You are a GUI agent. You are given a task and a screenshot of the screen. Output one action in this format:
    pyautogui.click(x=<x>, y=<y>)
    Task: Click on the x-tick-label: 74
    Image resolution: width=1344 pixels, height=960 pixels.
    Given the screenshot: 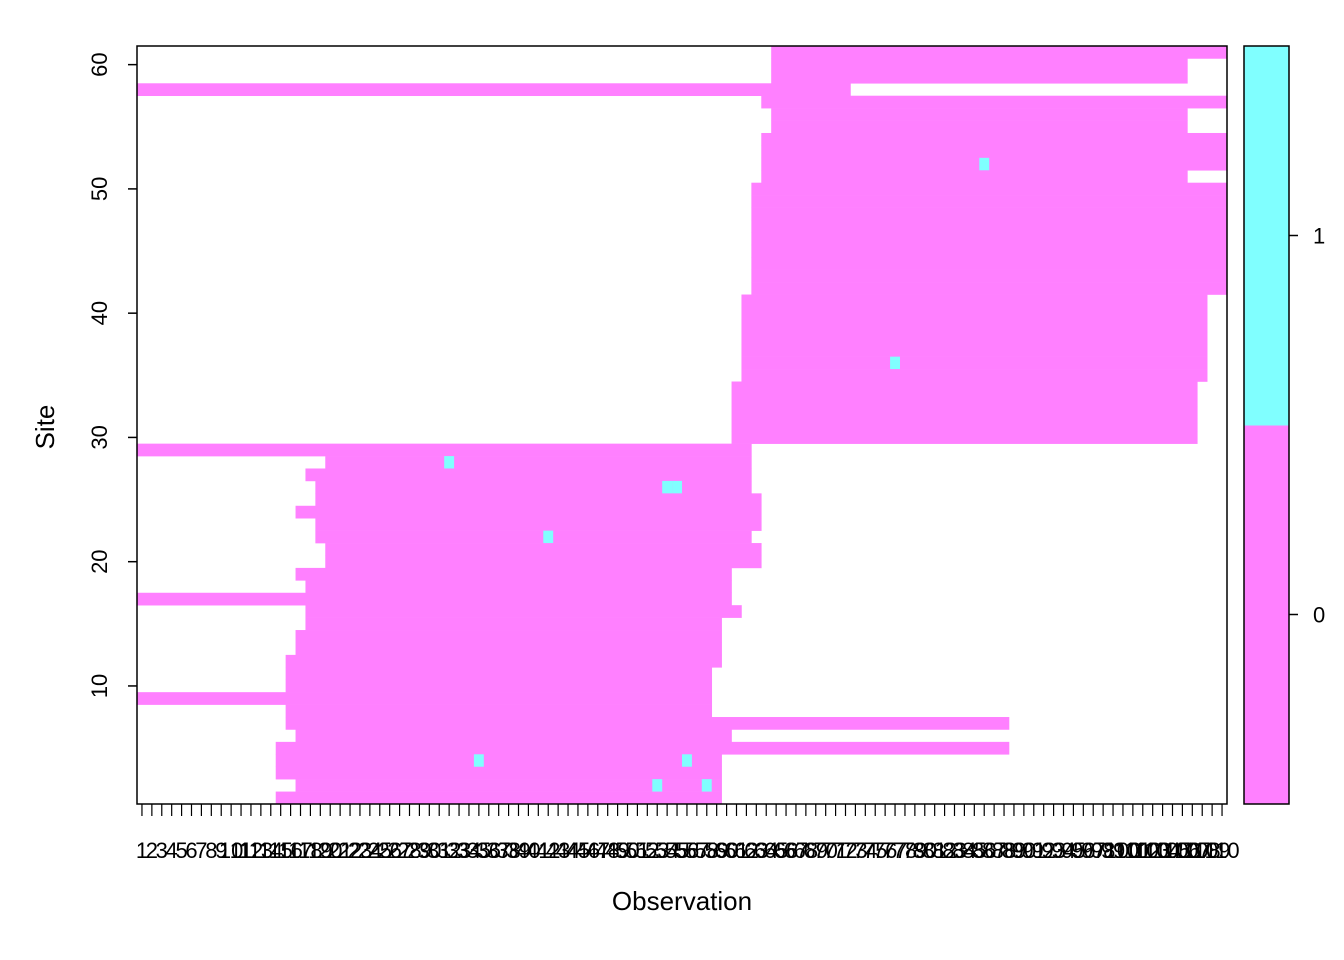 What is the action you would take?
    pyautogui.click(x=865, y=850)
    